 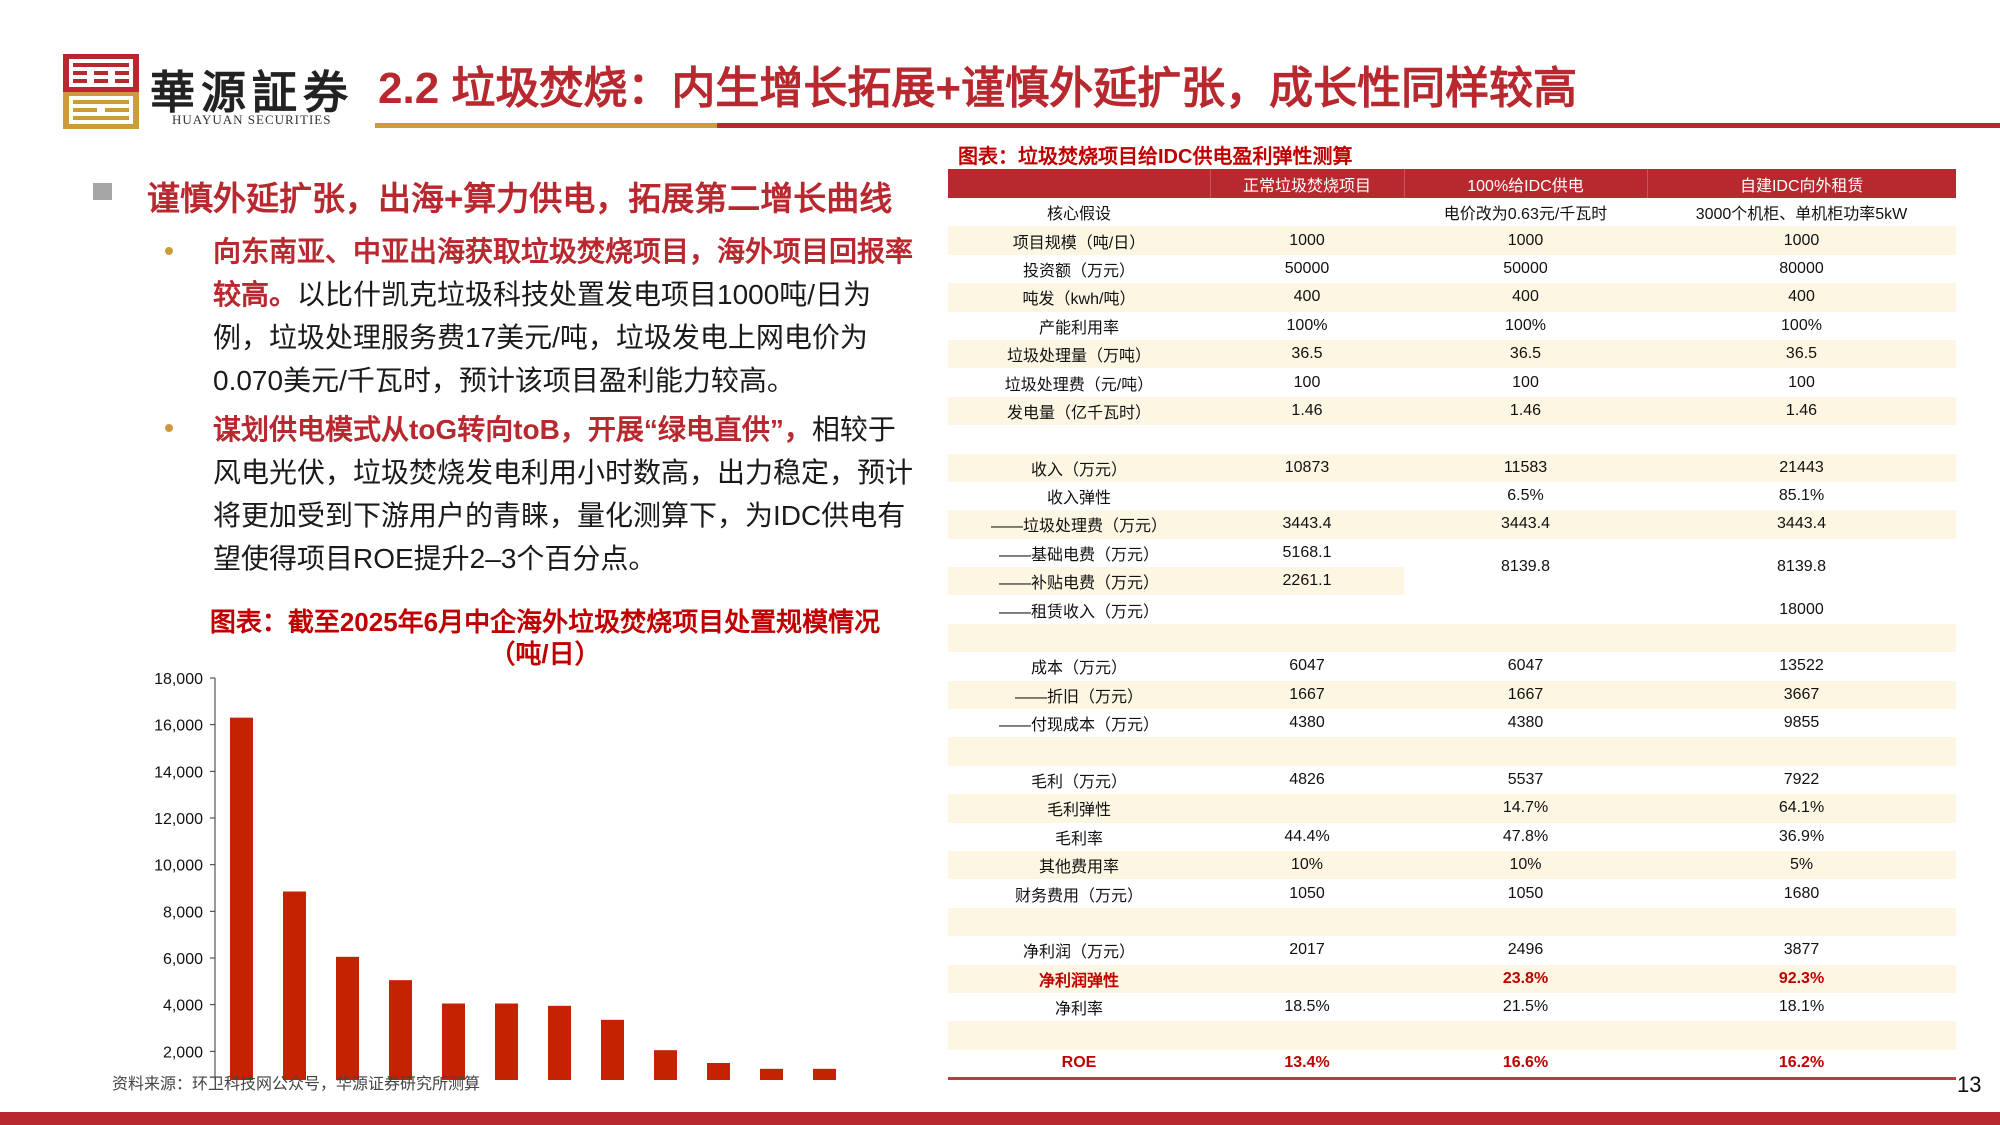 What do you see at coordinates (296, 1084) in the screenshot?
I see `source-note: 资料来源：环卫科技网公众号，华源证券研究所测算` at bounding box center [296, 1084].